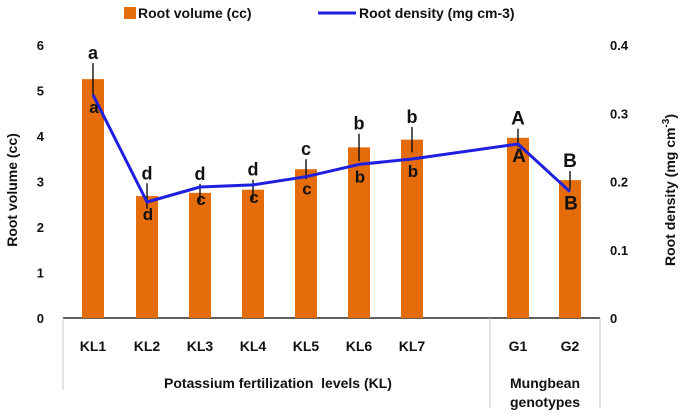 The image size is (685, 416). Describe the element at coordinates (200, 255) in the screenshot. I see `bar-KL3` at that location.